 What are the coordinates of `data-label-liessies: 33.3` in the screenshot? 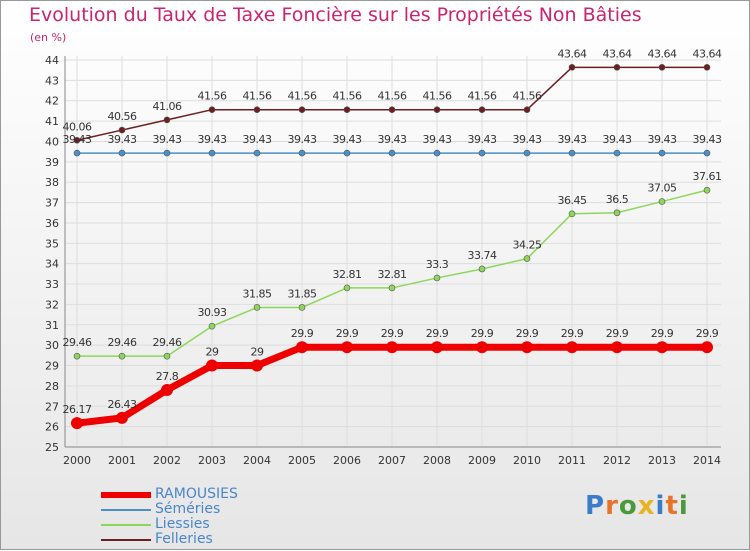 It's located at (437, 264).